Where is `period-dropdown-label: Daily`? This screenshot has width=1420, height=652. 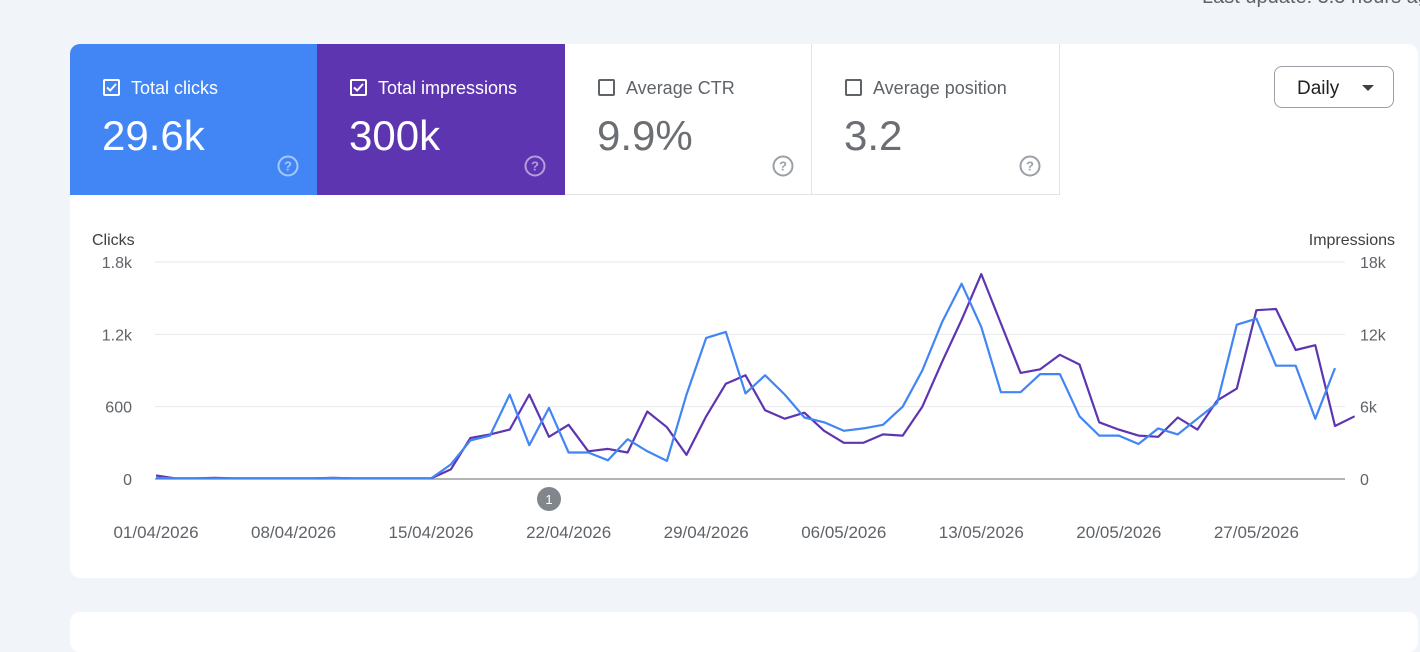 period-dropdown-label: Daily is located at coordinates (1318, 88).